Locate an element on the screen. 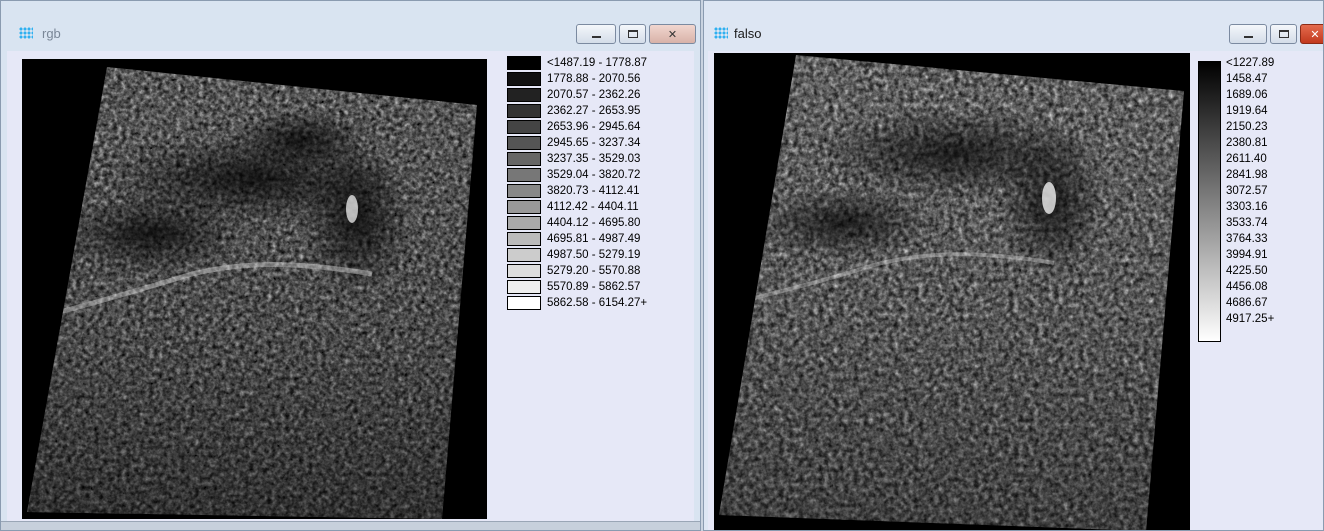 The width and height of the screenshot is (1324, 531). legend-label: 2362.27 - 2653.95 is located at coordinates (594, 111).